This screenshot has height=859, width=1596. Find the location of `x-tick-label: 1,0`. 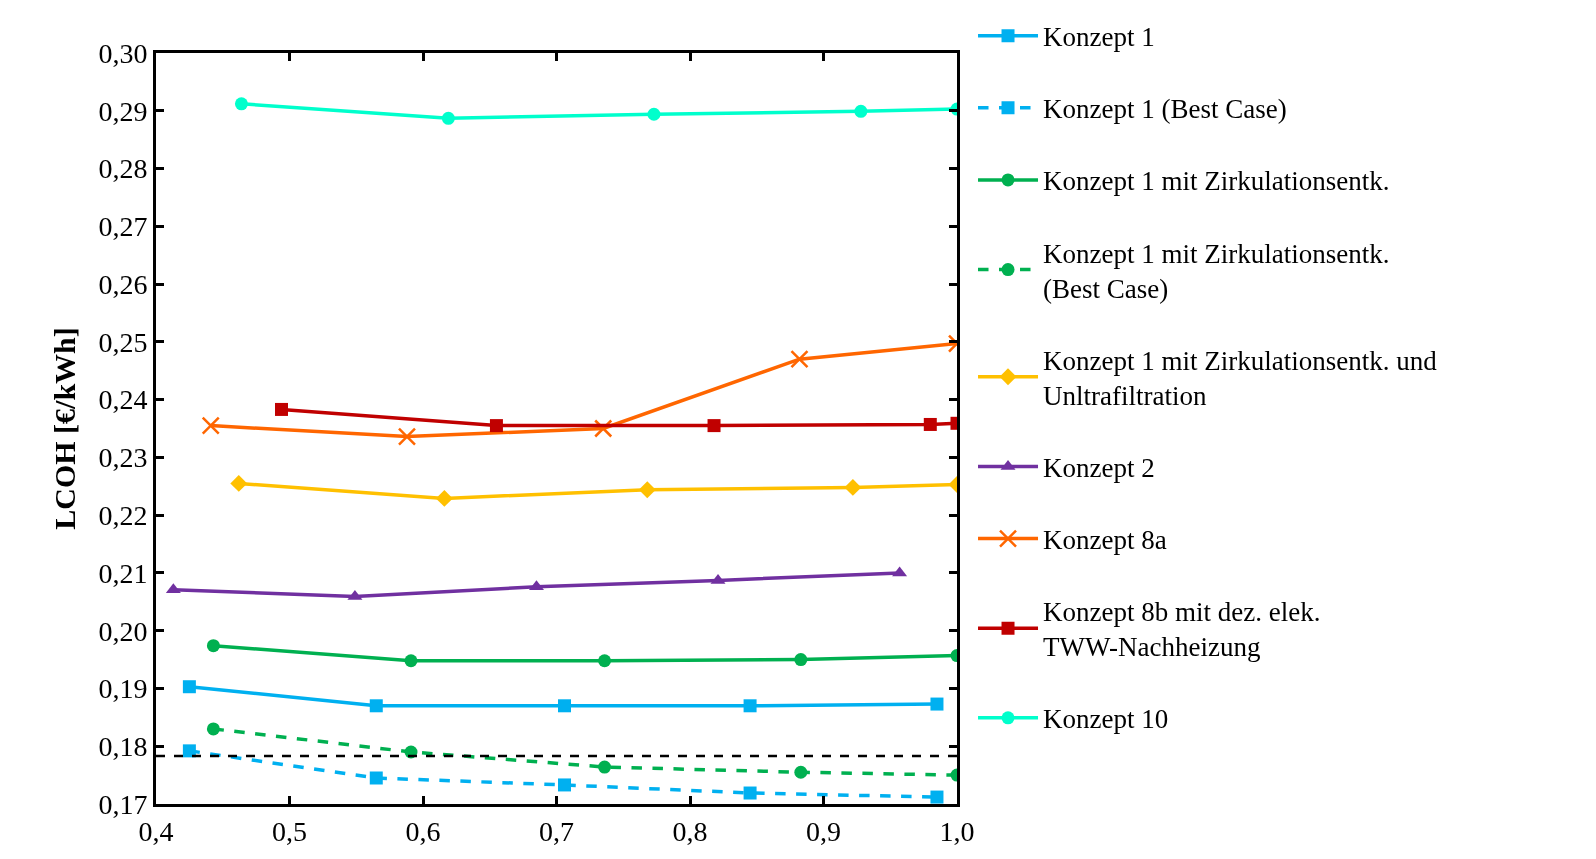

x-tick-label: 1,0 is located at coordinates (957, 831).